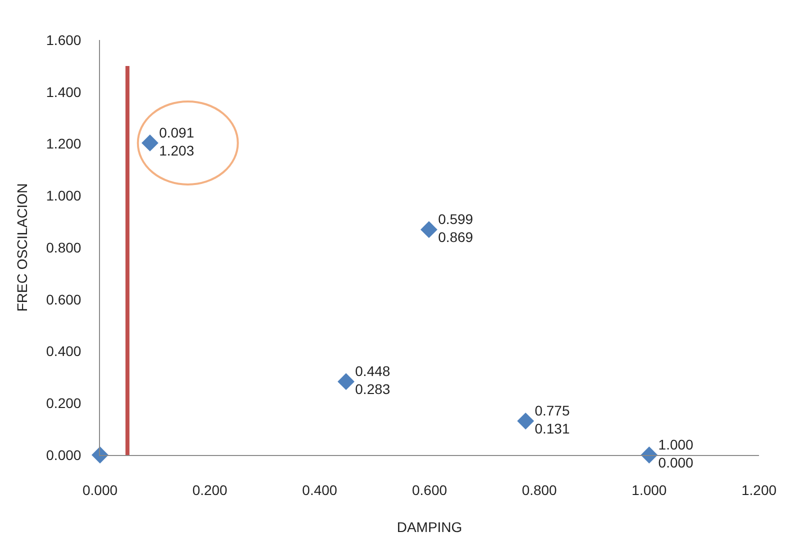 The height and width of the screenshot is (545, 789). What do you see at coordinates (320, 490) in the screenshot?
I see `x-tick-label: 0.400` at bounding box center [320, 490].